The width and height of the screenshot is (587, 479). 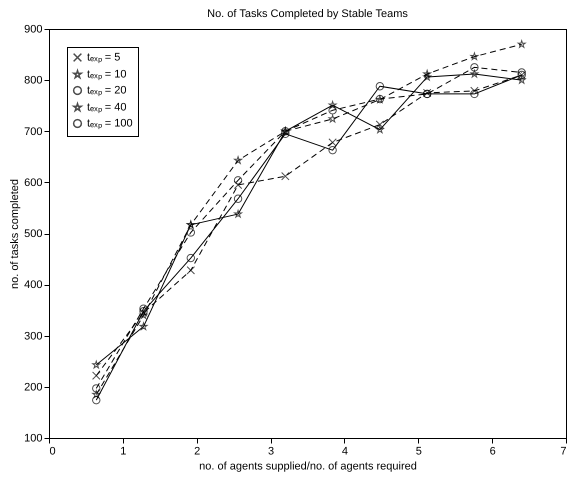 What do you see at coordinates (33, 438) in the screenshot?
I see `y-tick-label: 100` at bounding box center [33, 438].